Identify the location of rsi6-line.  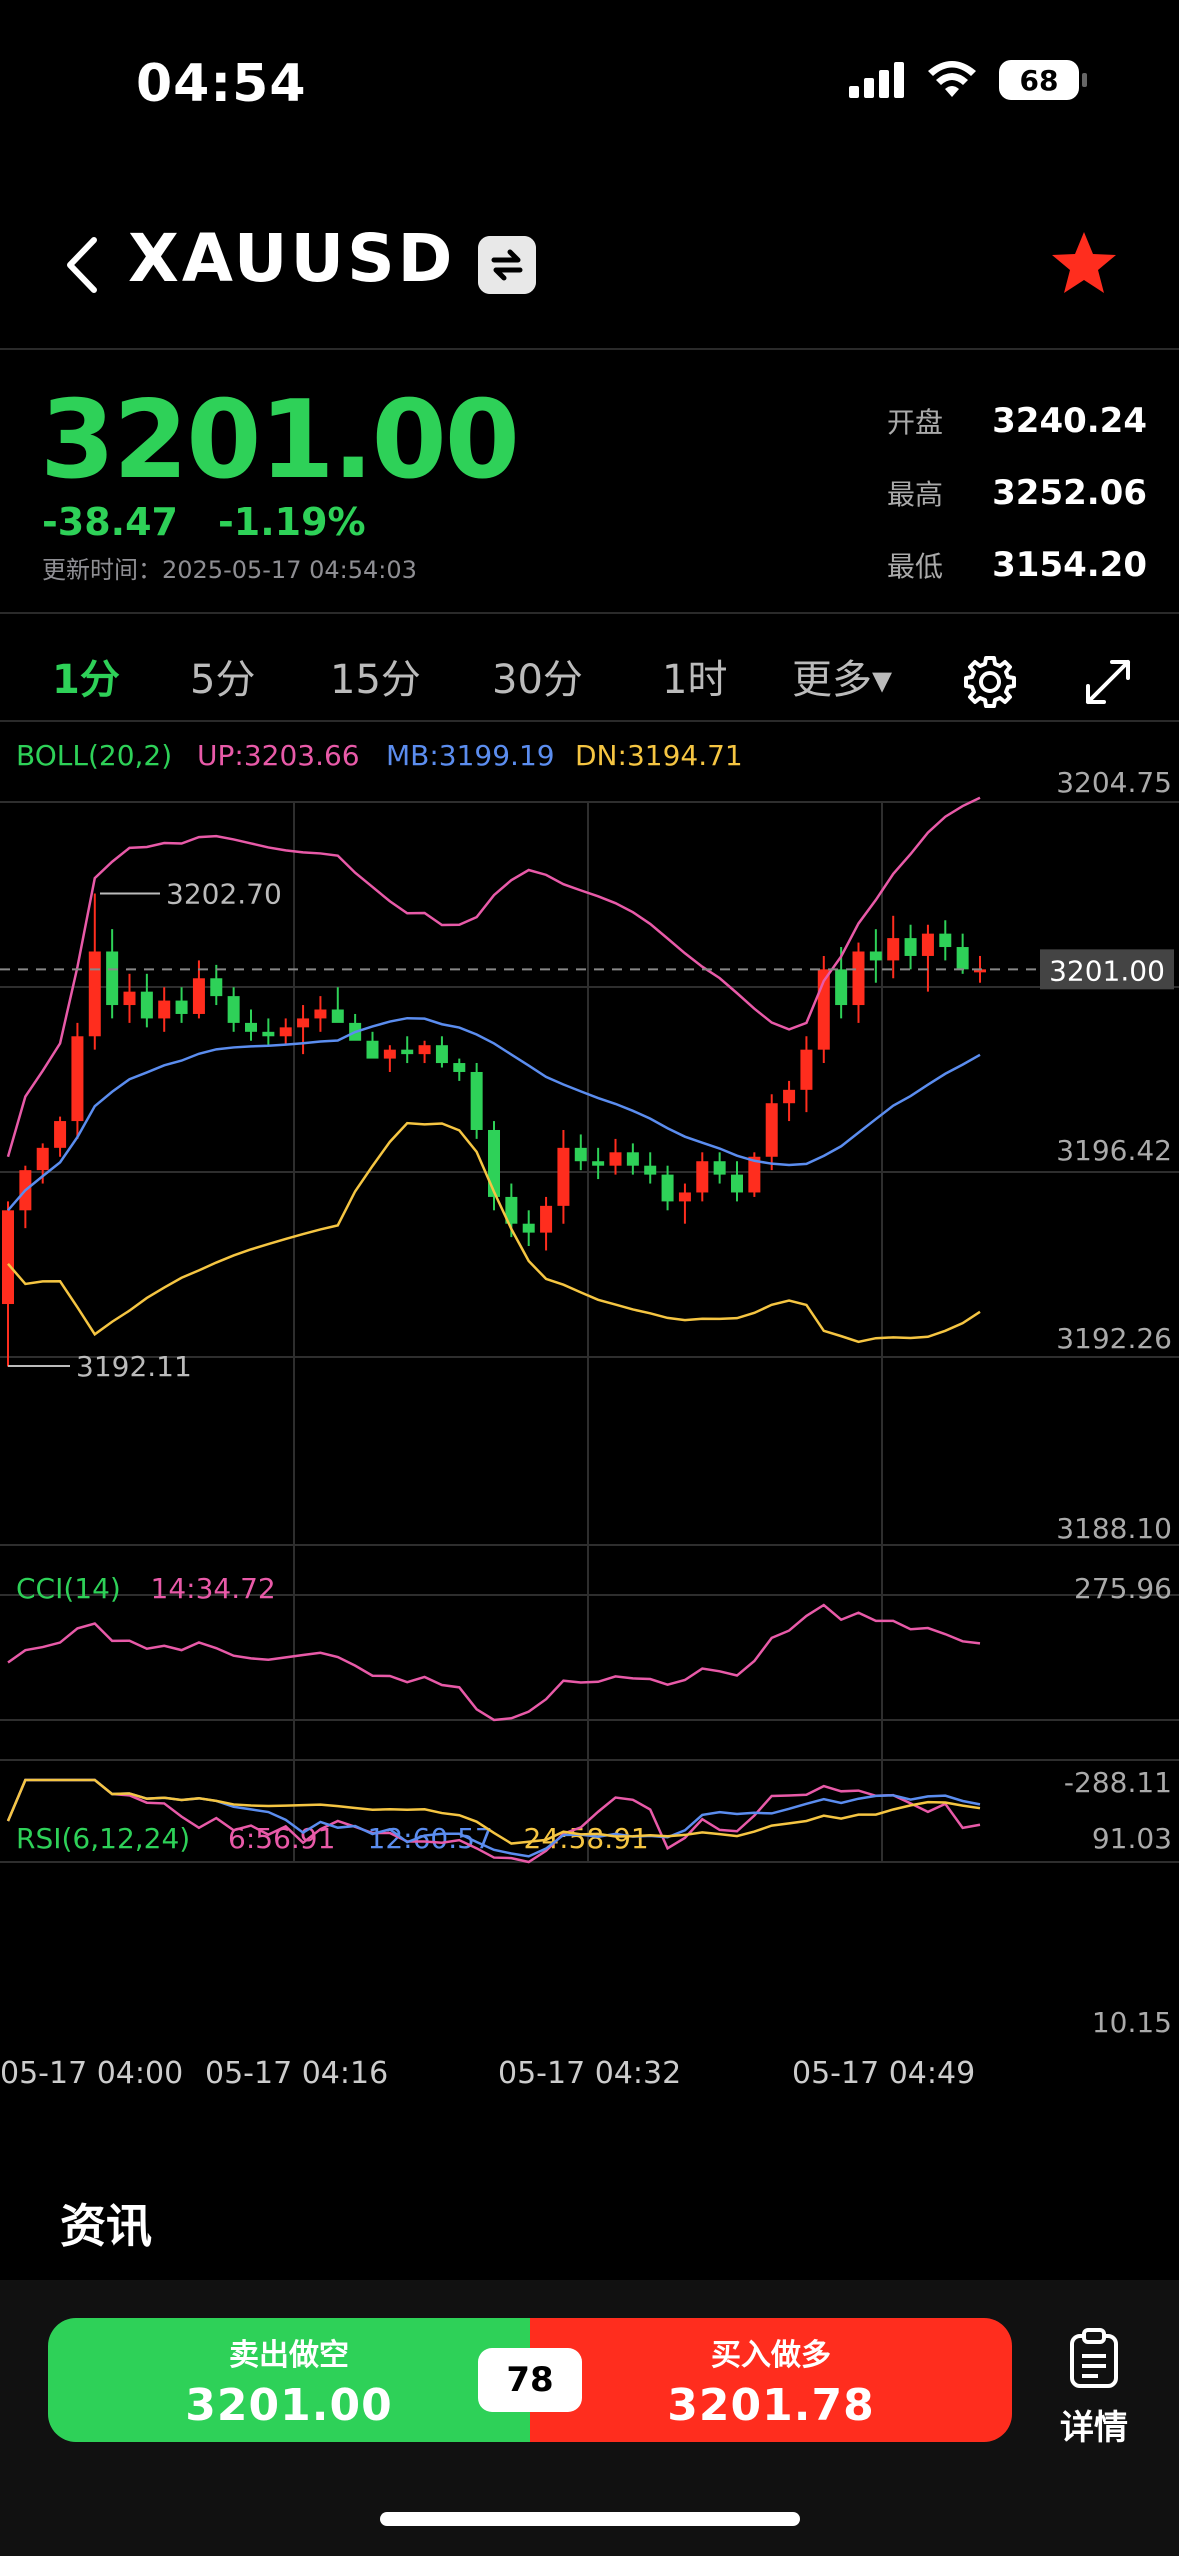
(493, 1821).